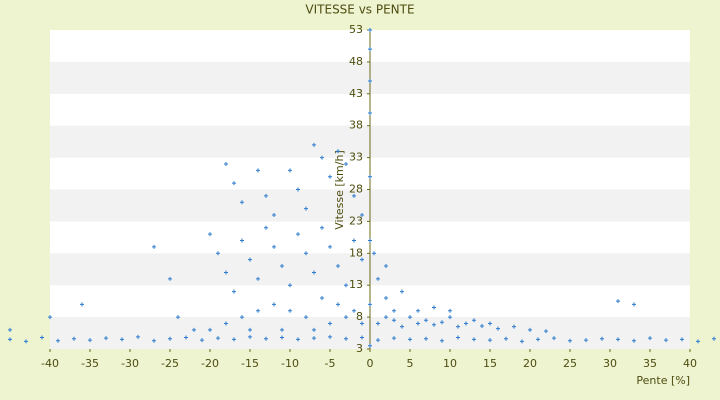  What do you see at coordinates (170, 363) in the screenshot?
I see `x-tick-label: -25` at bounding box center [170, 363].